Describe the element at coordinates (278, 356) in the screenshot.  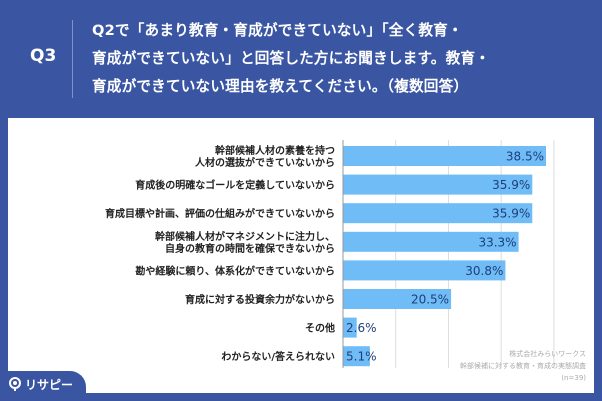
I see `category-label: わからない/答えられない` at that location.